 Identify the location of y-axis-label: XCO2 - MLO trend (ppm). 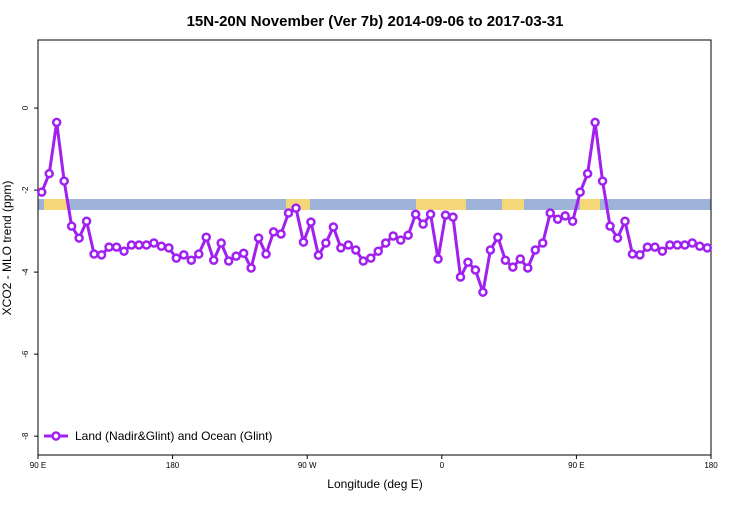
(7, 248).